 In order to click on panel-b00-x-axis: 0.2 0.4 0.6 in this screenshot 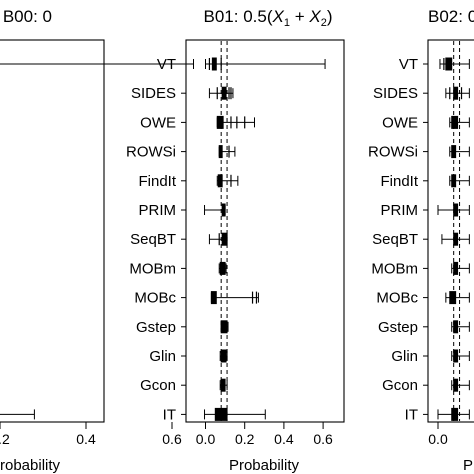, I will do `click(91, 434)`.